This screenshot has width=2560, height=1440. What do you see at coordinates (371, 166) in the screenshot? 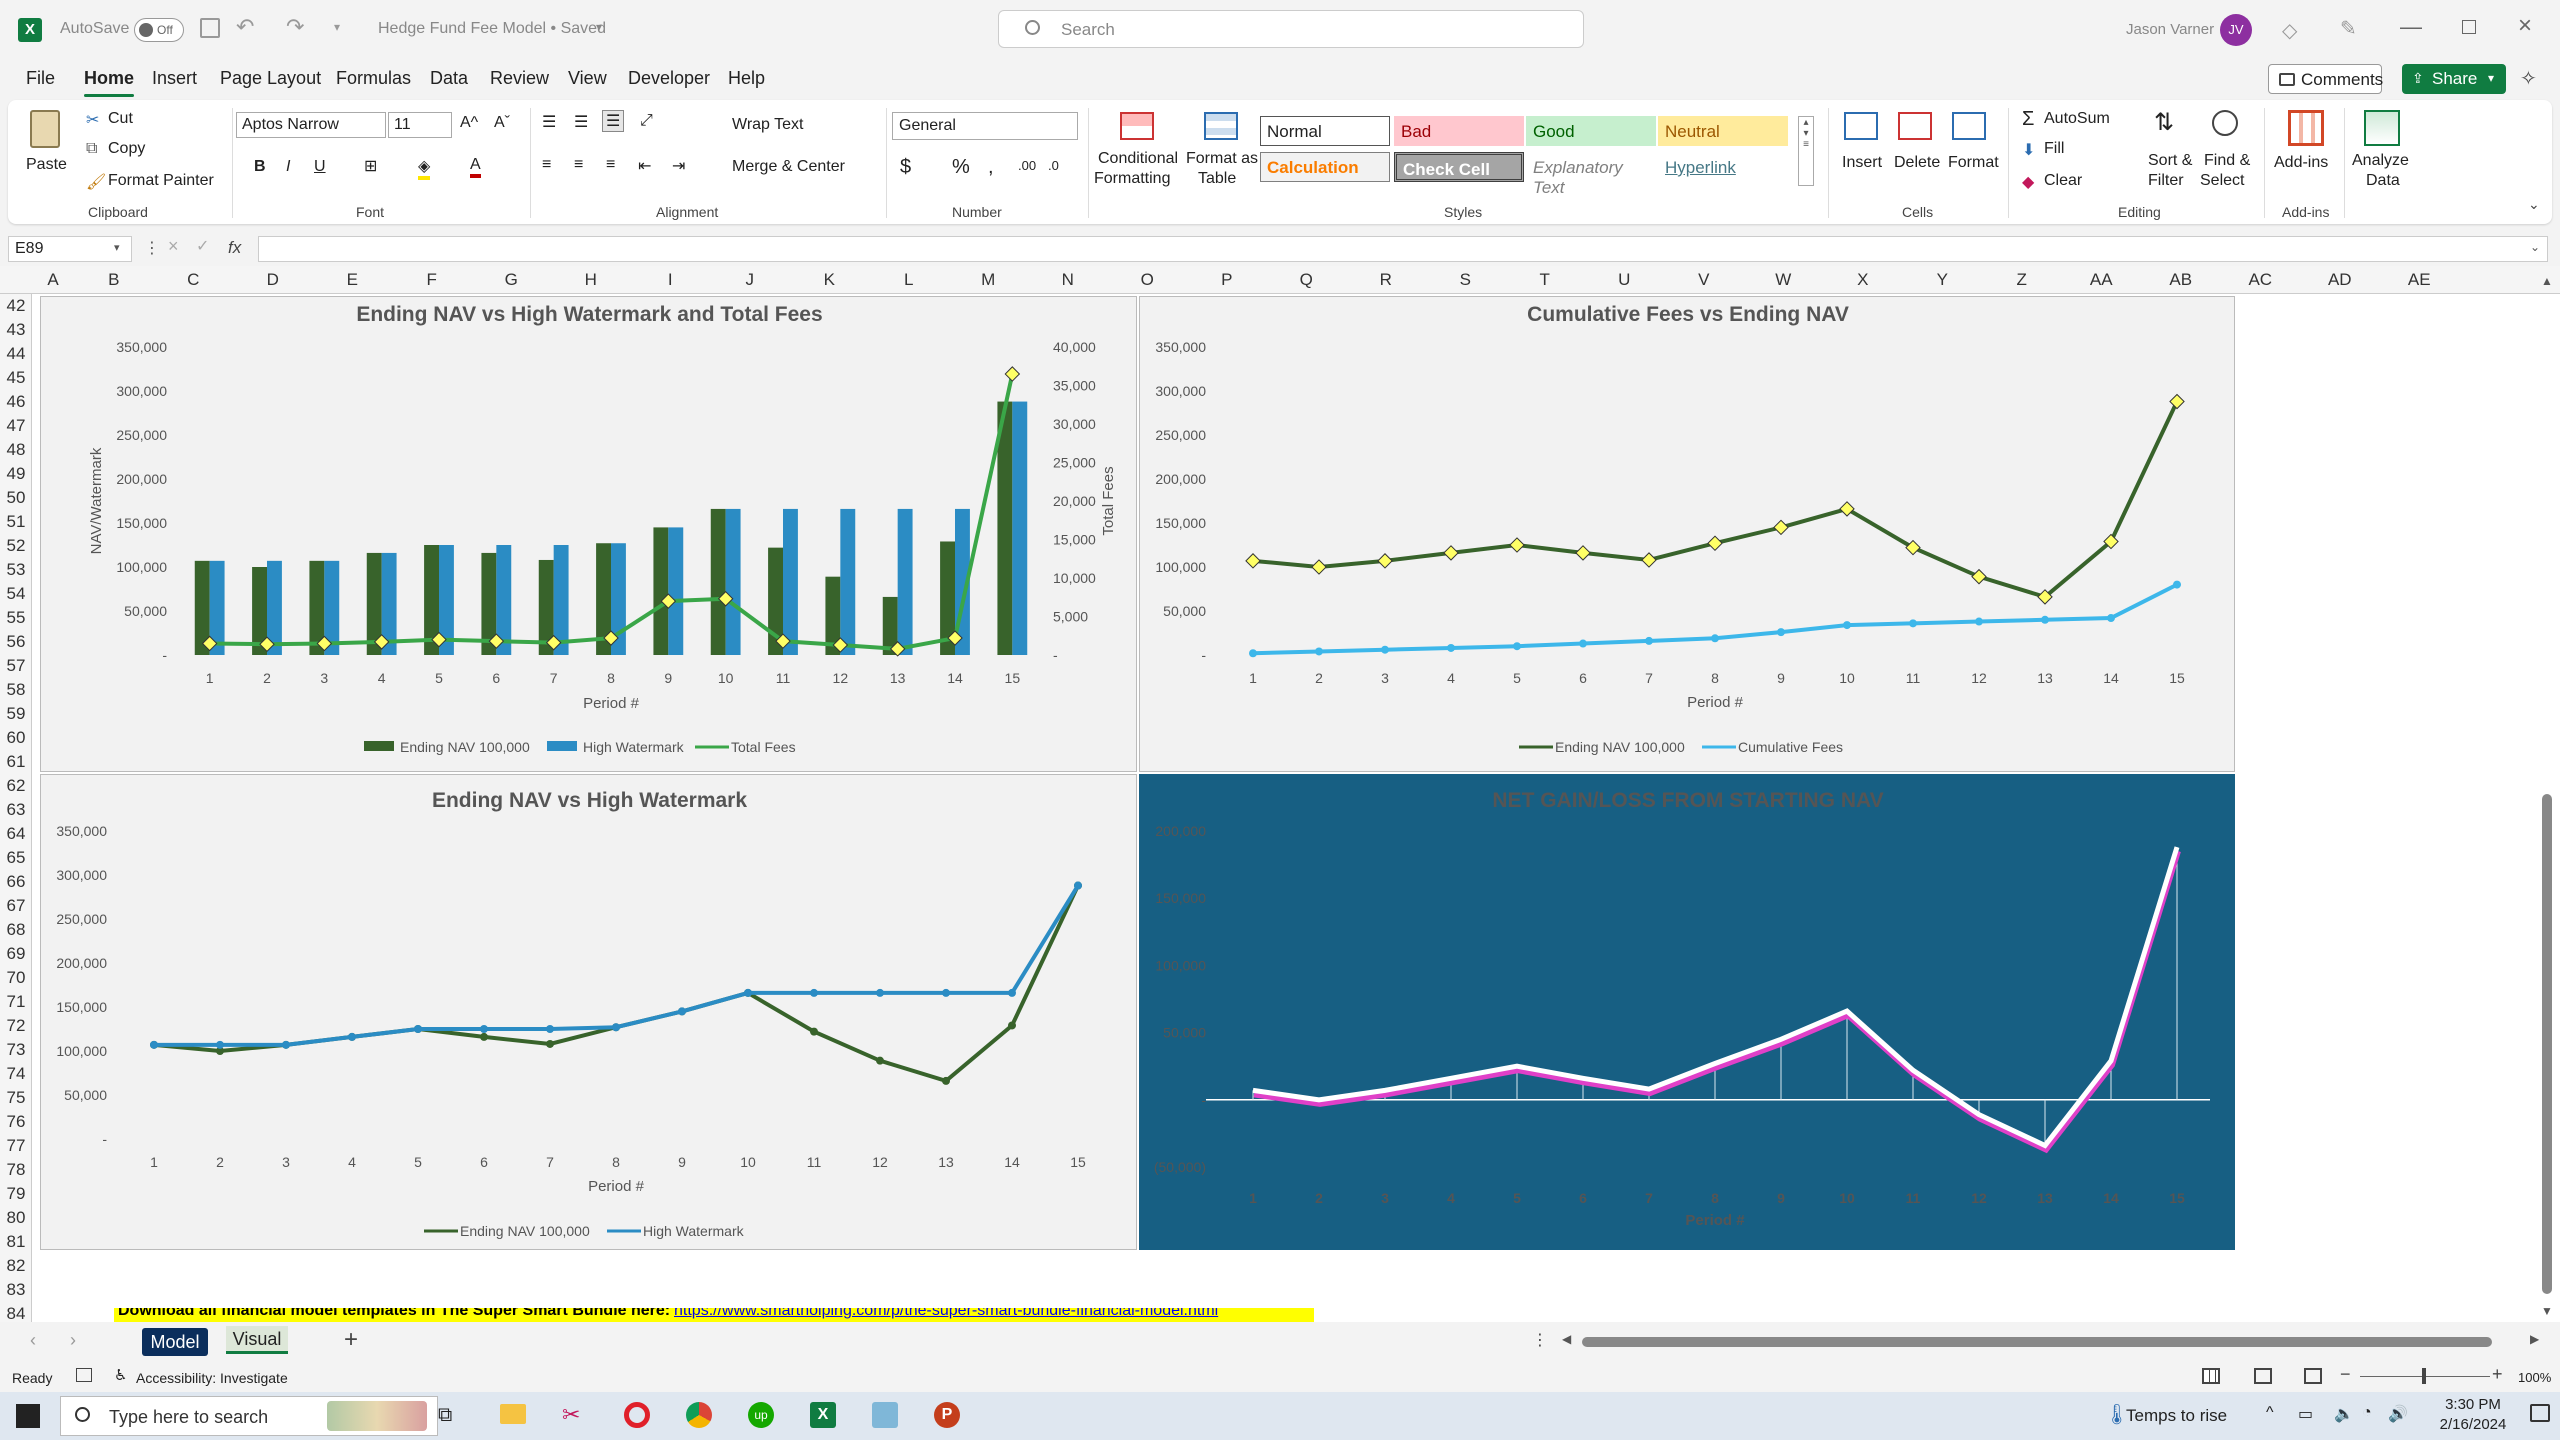
I see `borders-icon: ⊞` at bounding box center [371, 166].